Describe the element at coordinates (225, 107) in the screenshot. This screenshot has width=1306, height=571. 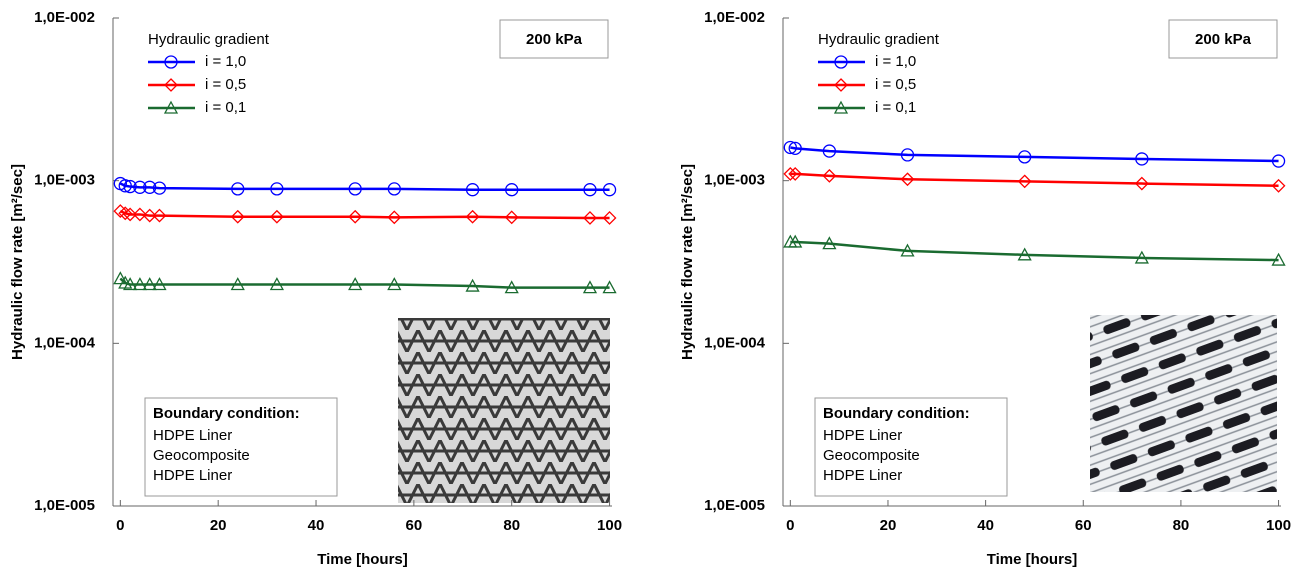
I see `legend-label: i = 0,1` at that location.